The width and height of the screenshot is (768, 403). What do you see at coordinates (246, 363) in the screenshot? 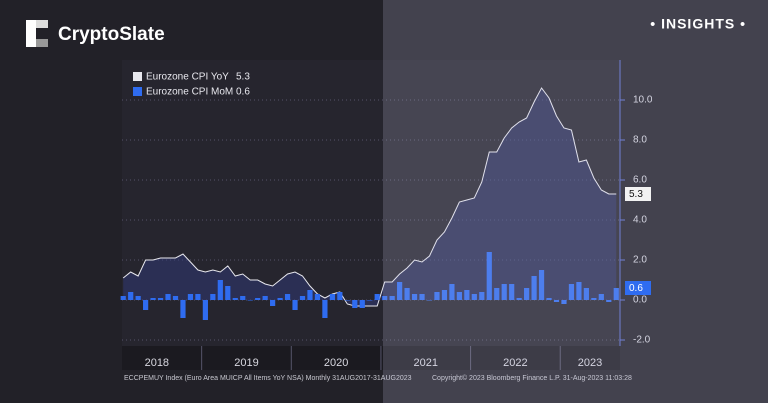
I see `x-tick-label: 2019` at bounding box center [246, 363].